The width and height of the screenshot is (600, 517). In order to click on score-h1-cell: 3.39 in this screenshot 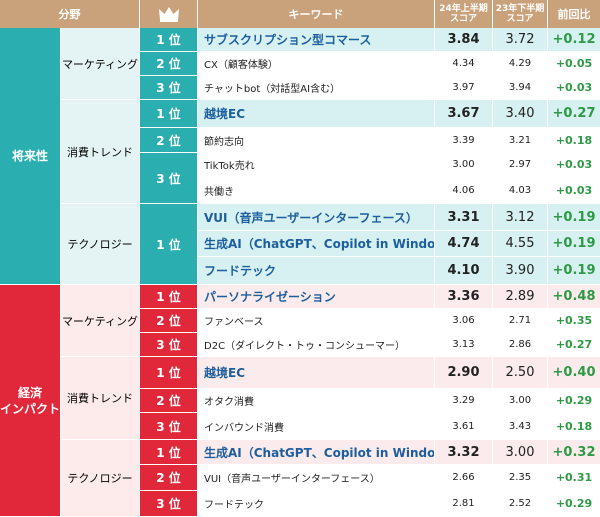, I will do `click(463, 140)`.